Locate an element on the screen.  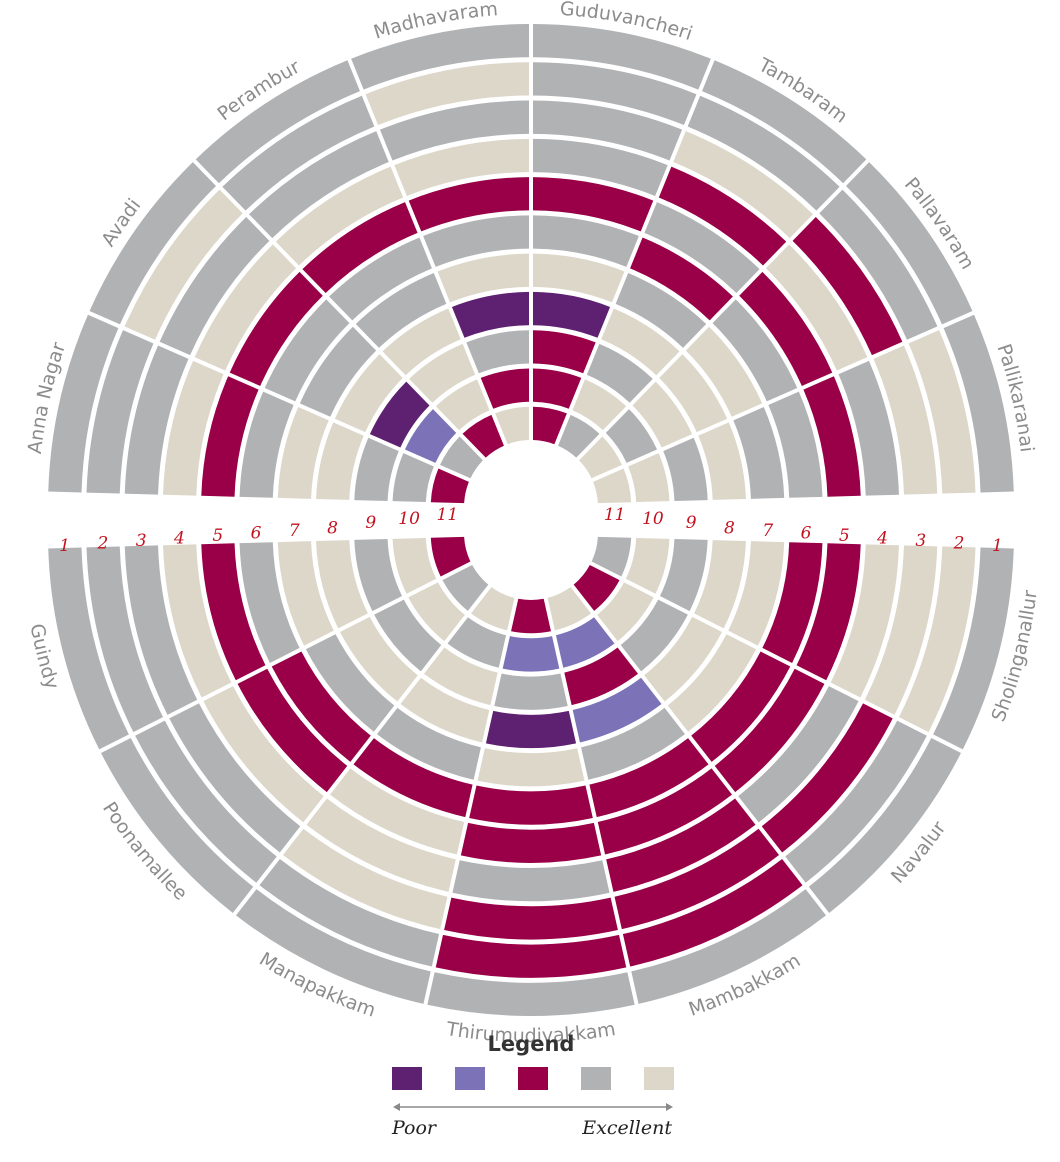
ring-label-left-5: 5 is located at coordinates (217, 536).